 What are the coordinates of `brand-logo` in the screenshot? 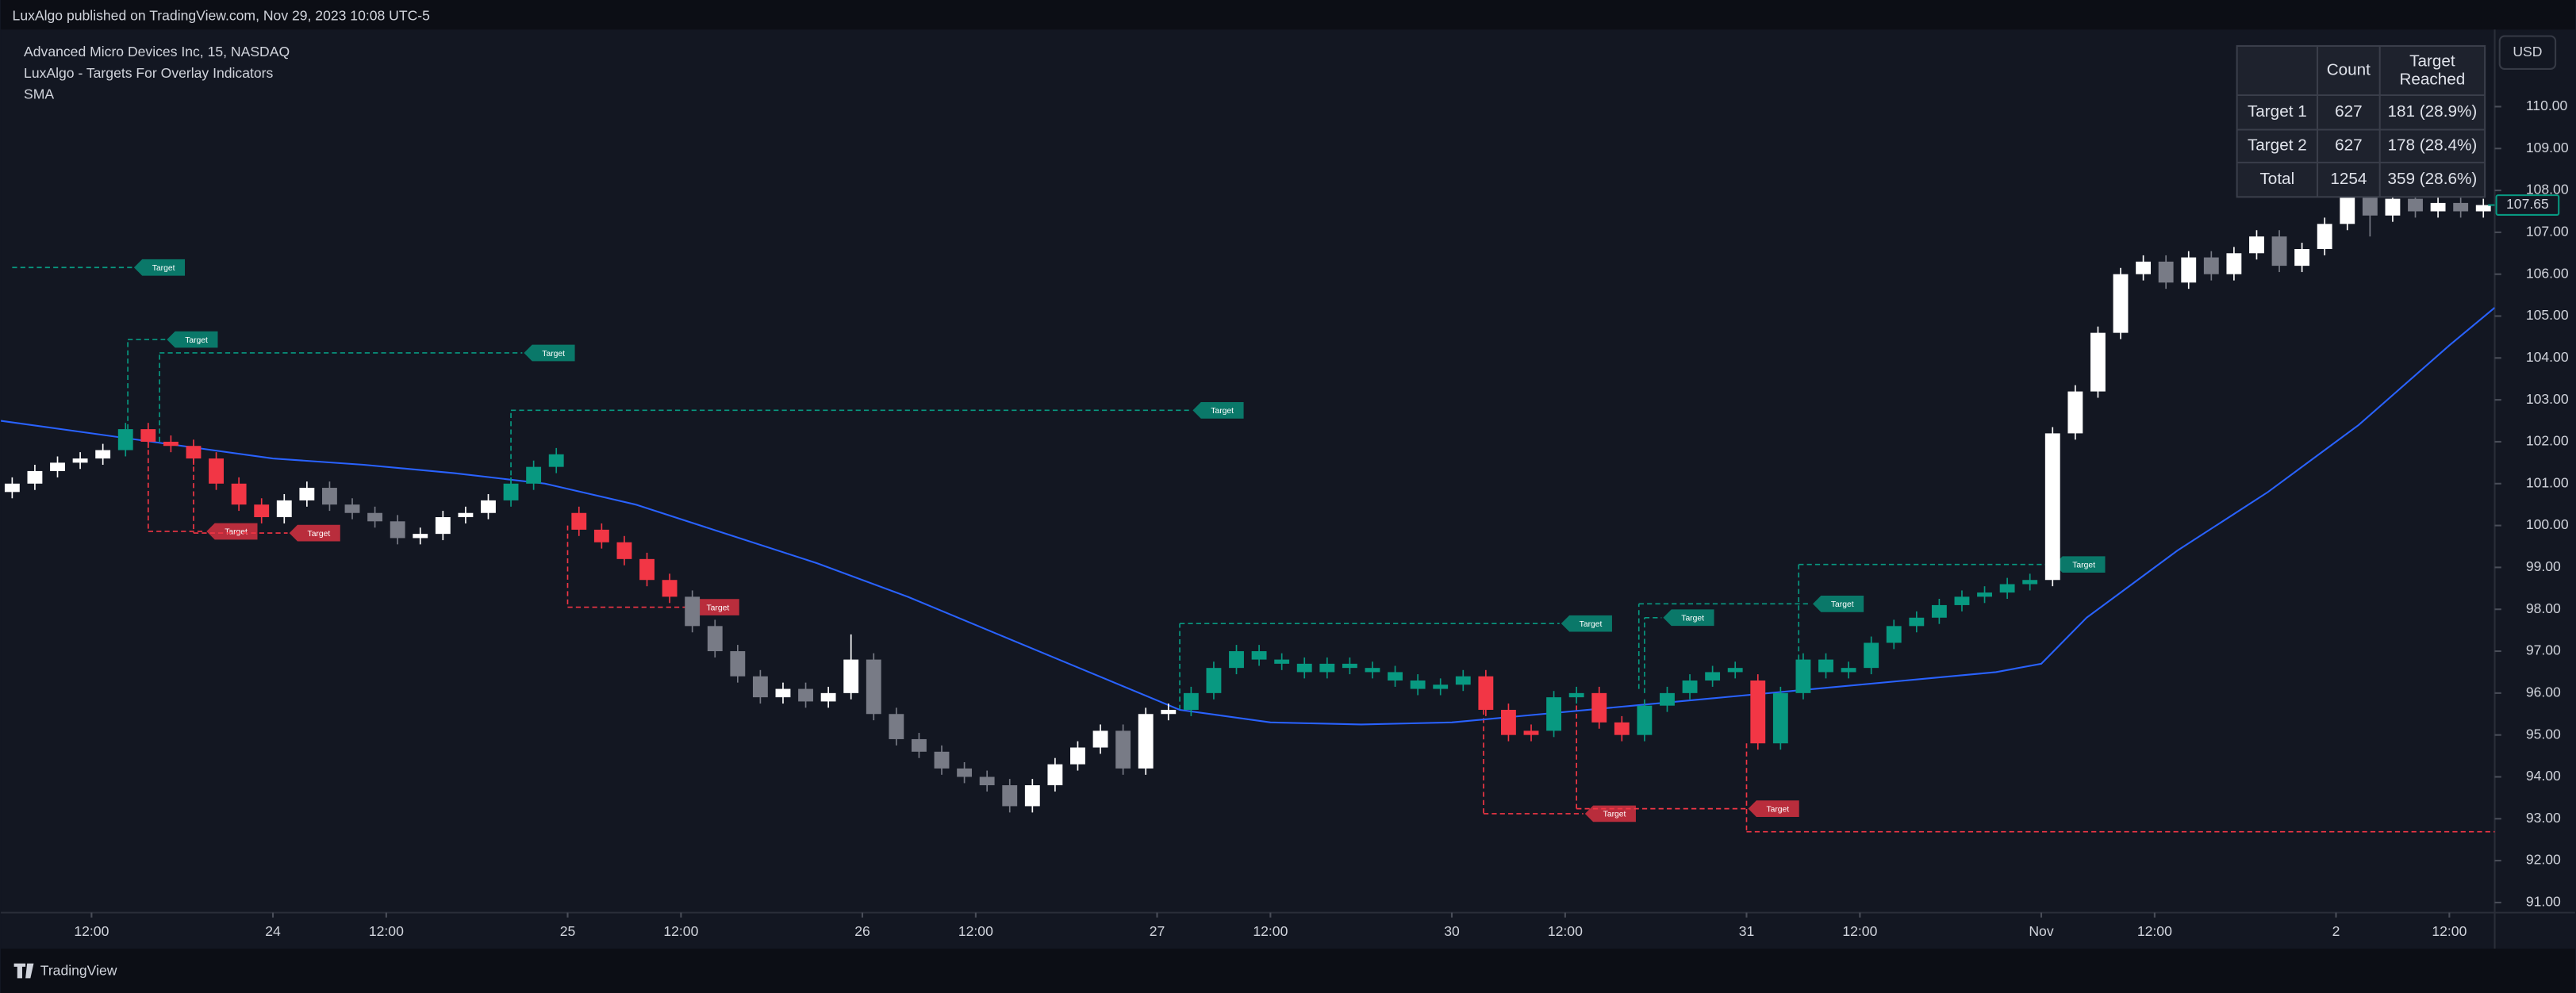 It's located at (23, 971).